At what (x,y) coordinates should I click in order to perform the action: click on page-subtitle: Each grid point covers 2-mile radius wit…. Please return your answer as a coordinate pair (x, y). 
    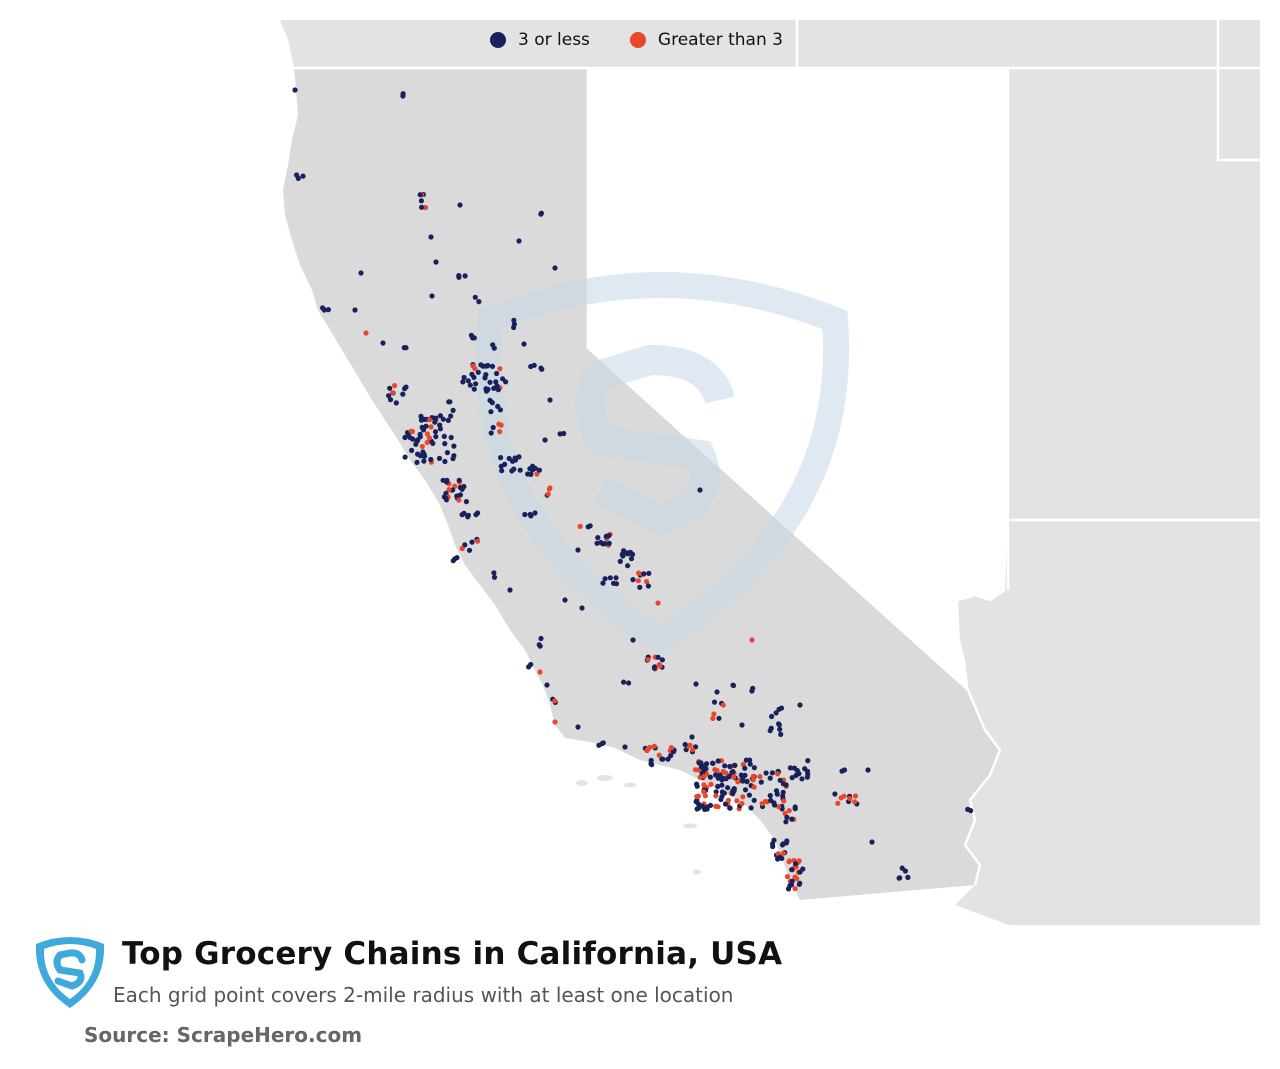
    Looking at the image, I should click on (423, 995).